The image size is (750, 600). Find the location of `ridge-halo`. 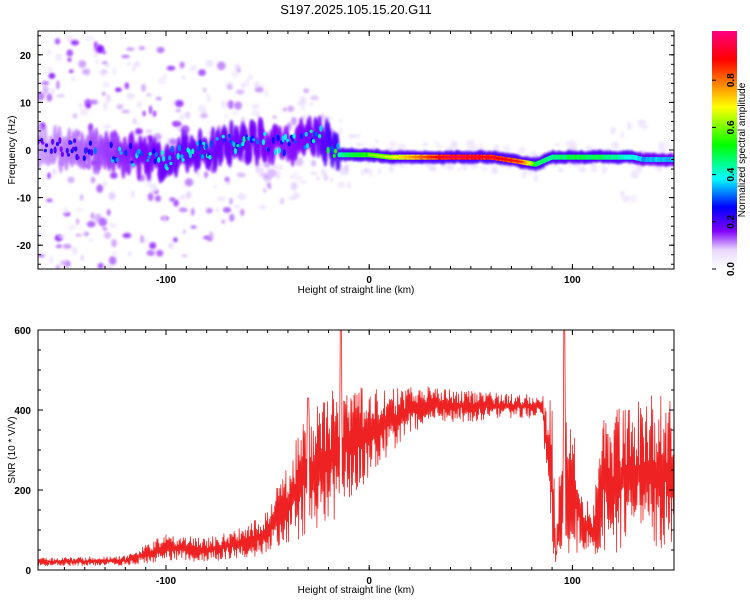

ridge-halo is located at coordinates (258, 149).